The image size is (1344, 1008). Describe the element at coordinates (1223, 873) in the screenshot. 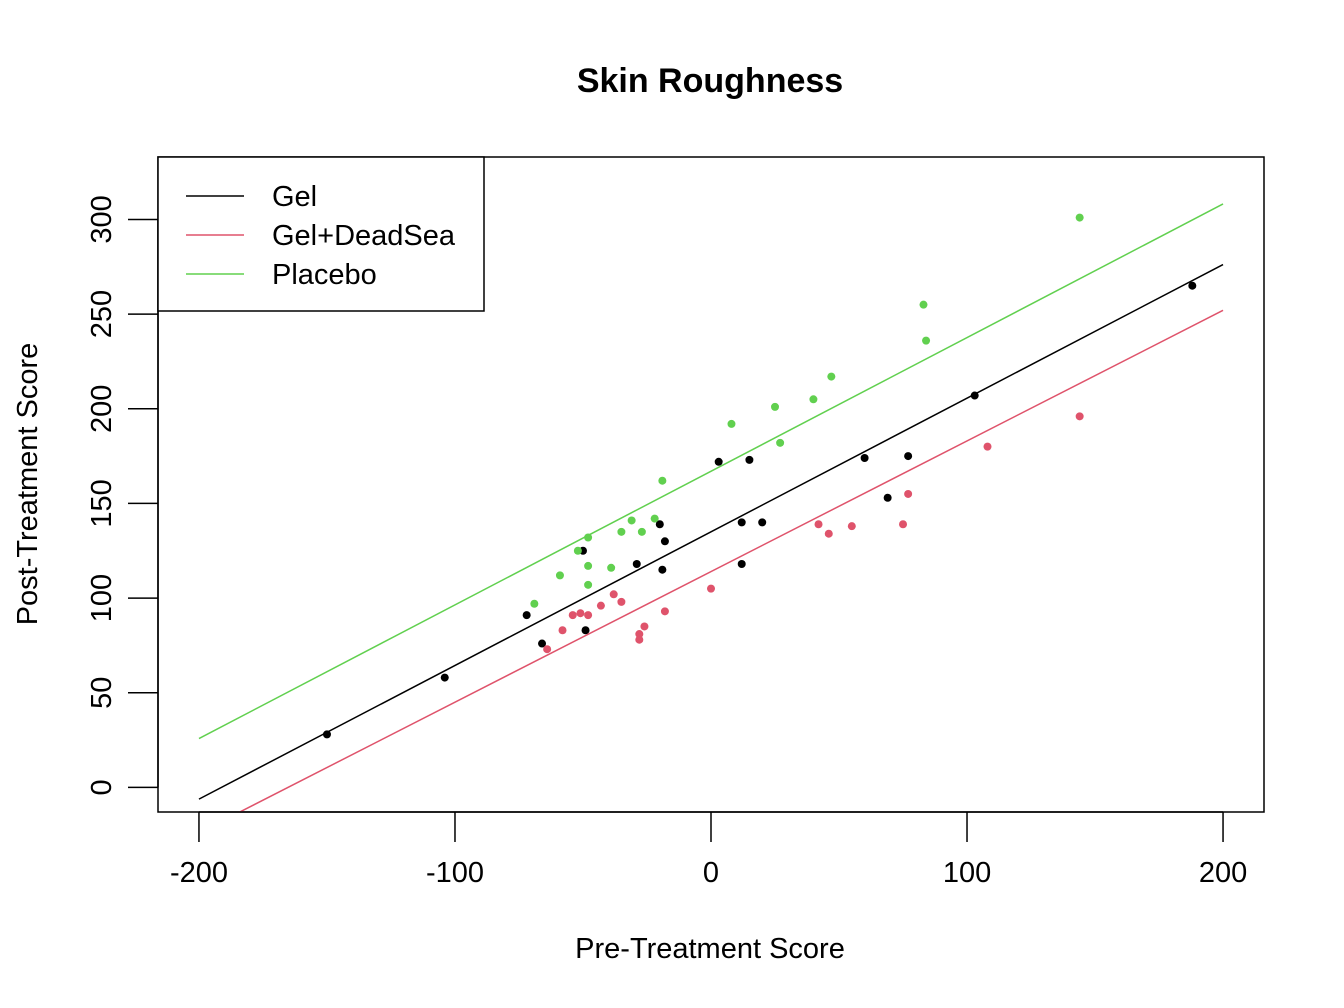

I see `x-tick-label: 200` at that location.